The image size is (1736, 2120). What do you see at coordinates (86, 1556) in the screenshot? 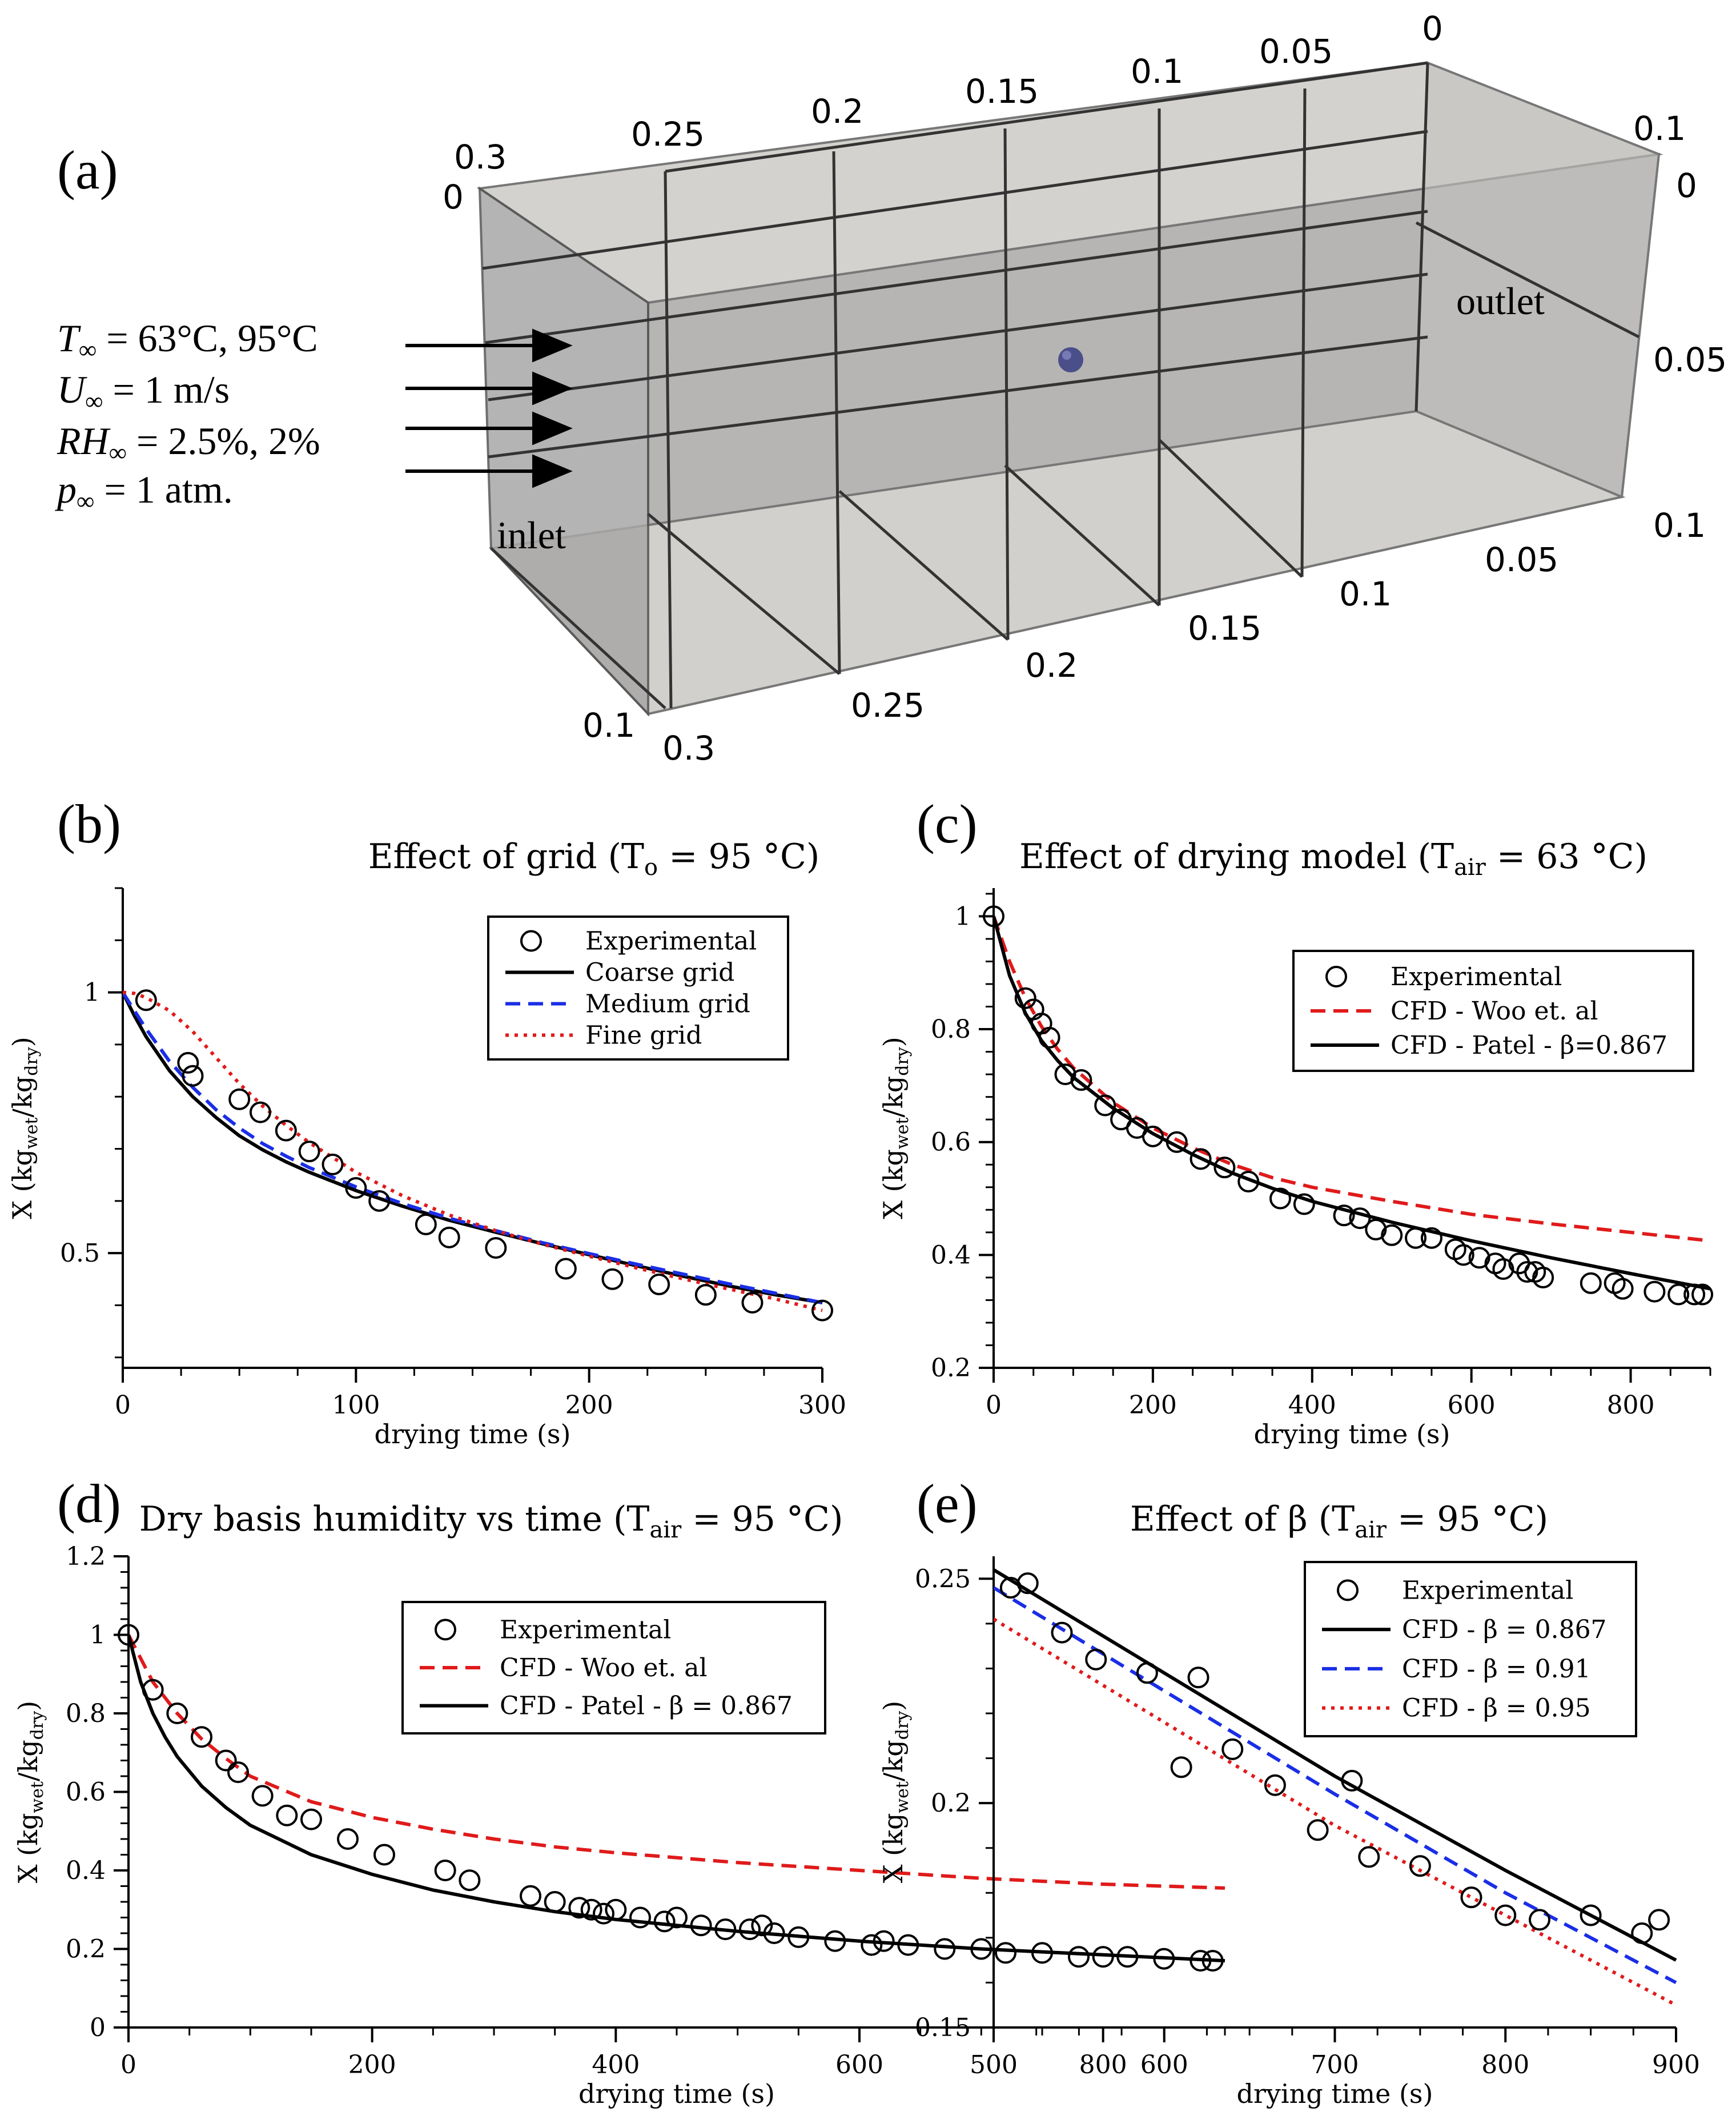
I see `y-tick-label: 1.2` at bounding box center [86, 1556].